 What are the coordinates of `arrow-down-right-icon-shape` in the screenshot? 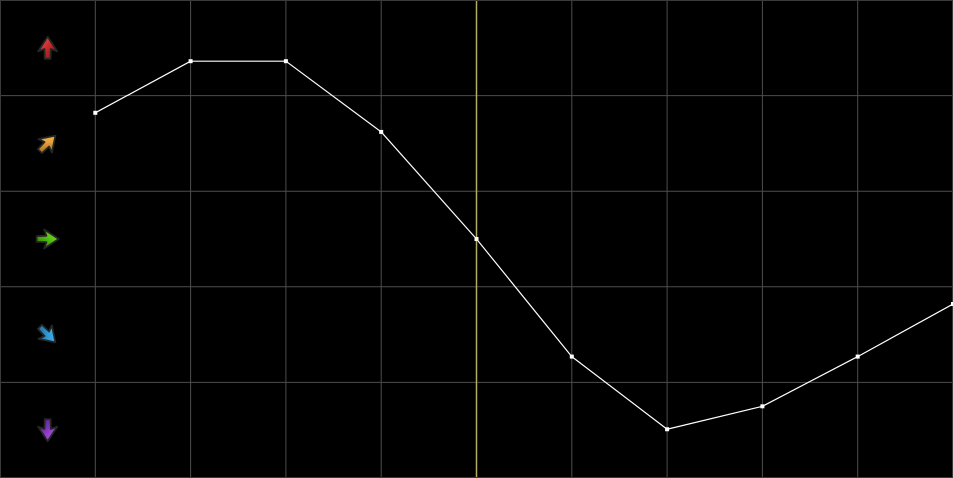 It's located at (46, 333).